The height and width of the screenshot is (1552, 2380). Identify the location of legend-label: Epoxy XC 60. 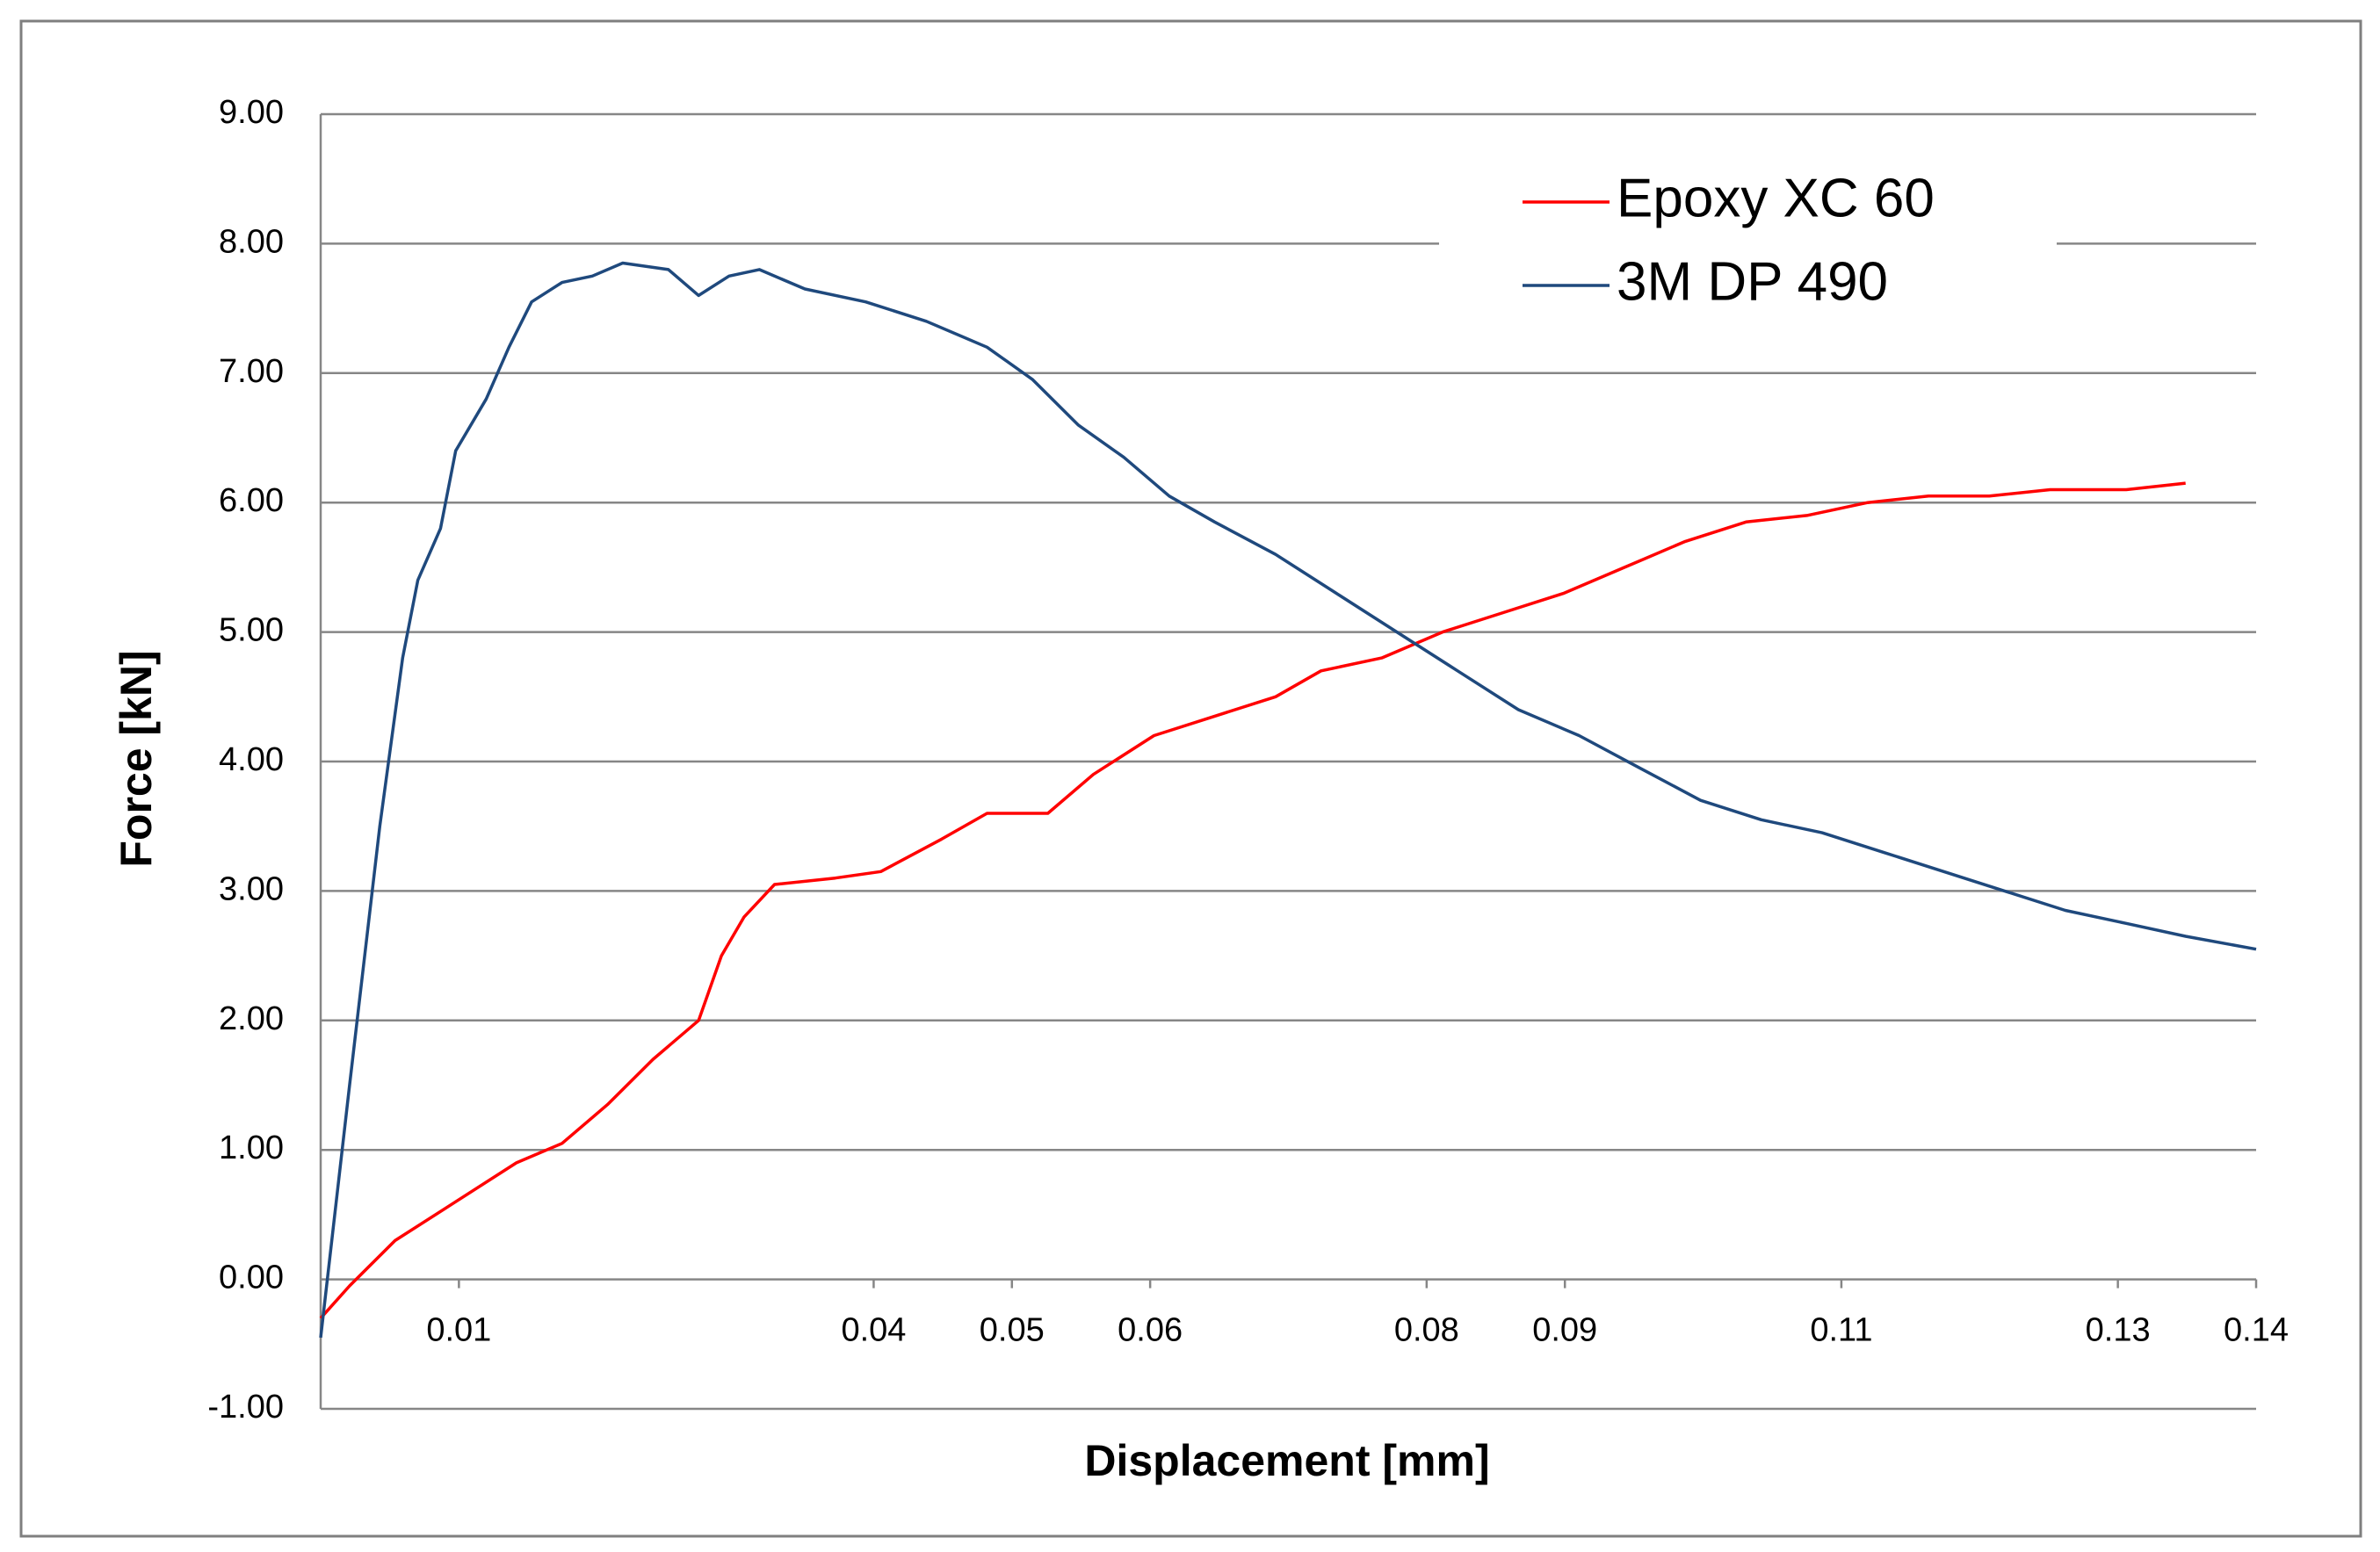
(1776, 198).